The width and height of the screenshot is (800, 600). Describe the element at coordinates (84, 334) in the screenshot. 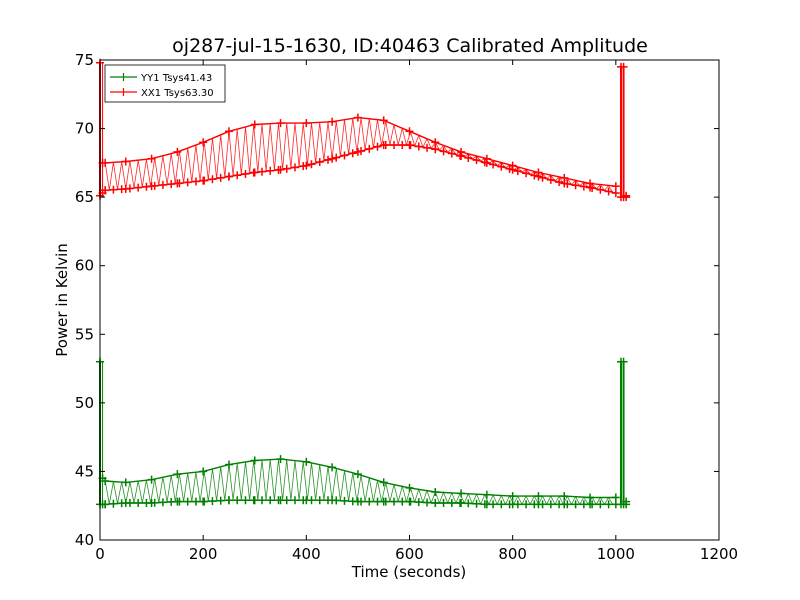

I see `y-tick-label: 55` at that location.